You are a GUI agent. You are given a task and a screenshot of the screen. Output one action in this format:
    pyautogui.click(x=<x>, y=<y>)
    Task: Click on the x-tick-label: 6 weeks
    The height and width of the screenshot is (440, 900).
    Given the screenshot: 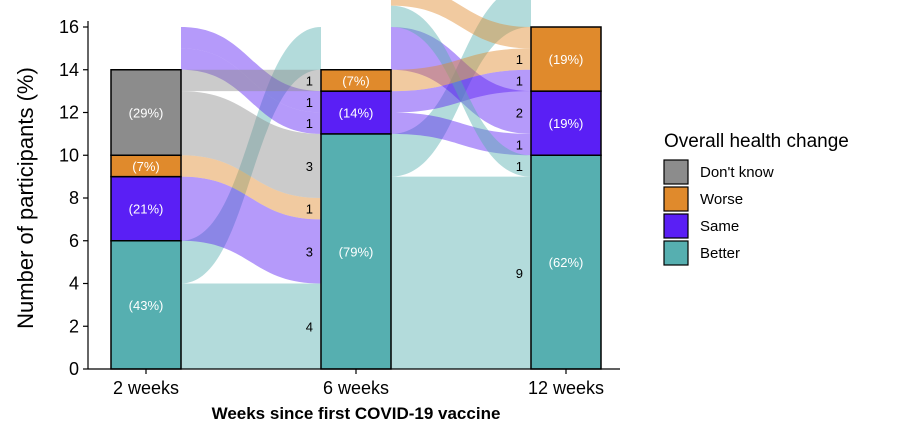 What is the action you would take?
    pyautogui.click(x=356, y=388)
    